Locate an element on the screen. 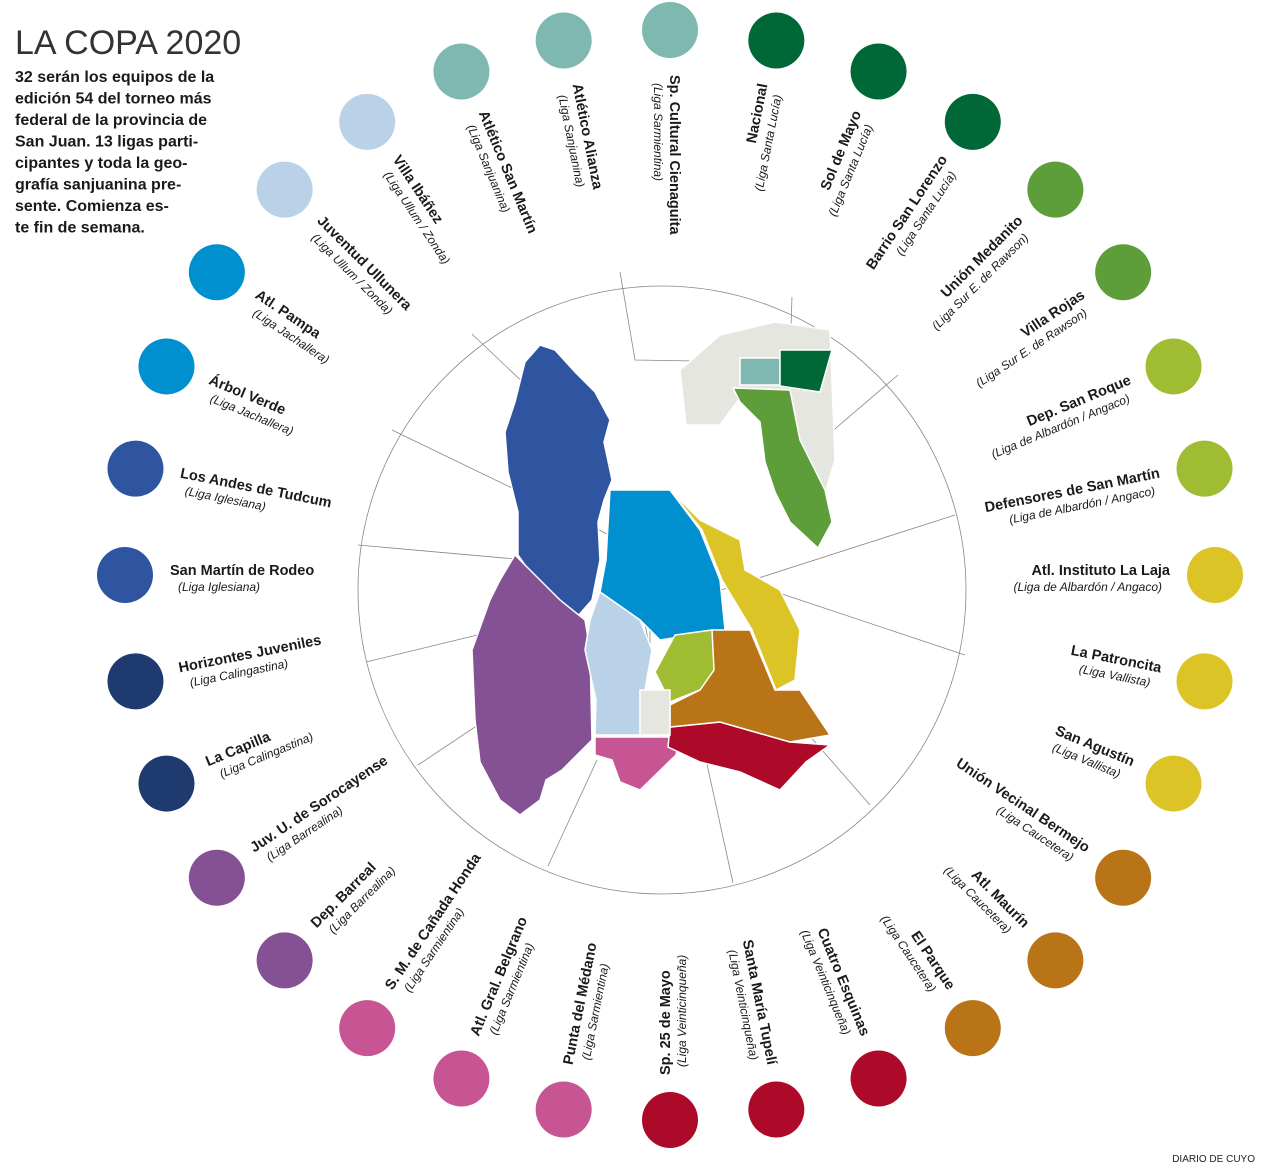  team-label: San Martín de Rodeo(Liga Iglesiana) is located at coordinates (242, 578).